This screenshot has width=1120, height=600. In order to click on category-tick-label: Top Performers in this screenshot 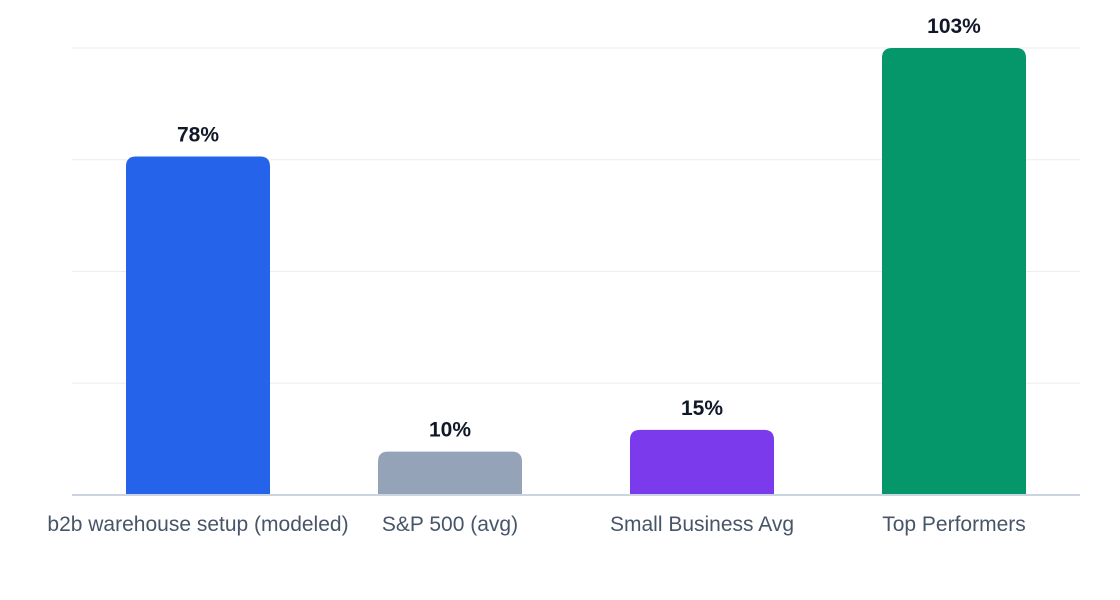, I will do `click(954, 524)`.